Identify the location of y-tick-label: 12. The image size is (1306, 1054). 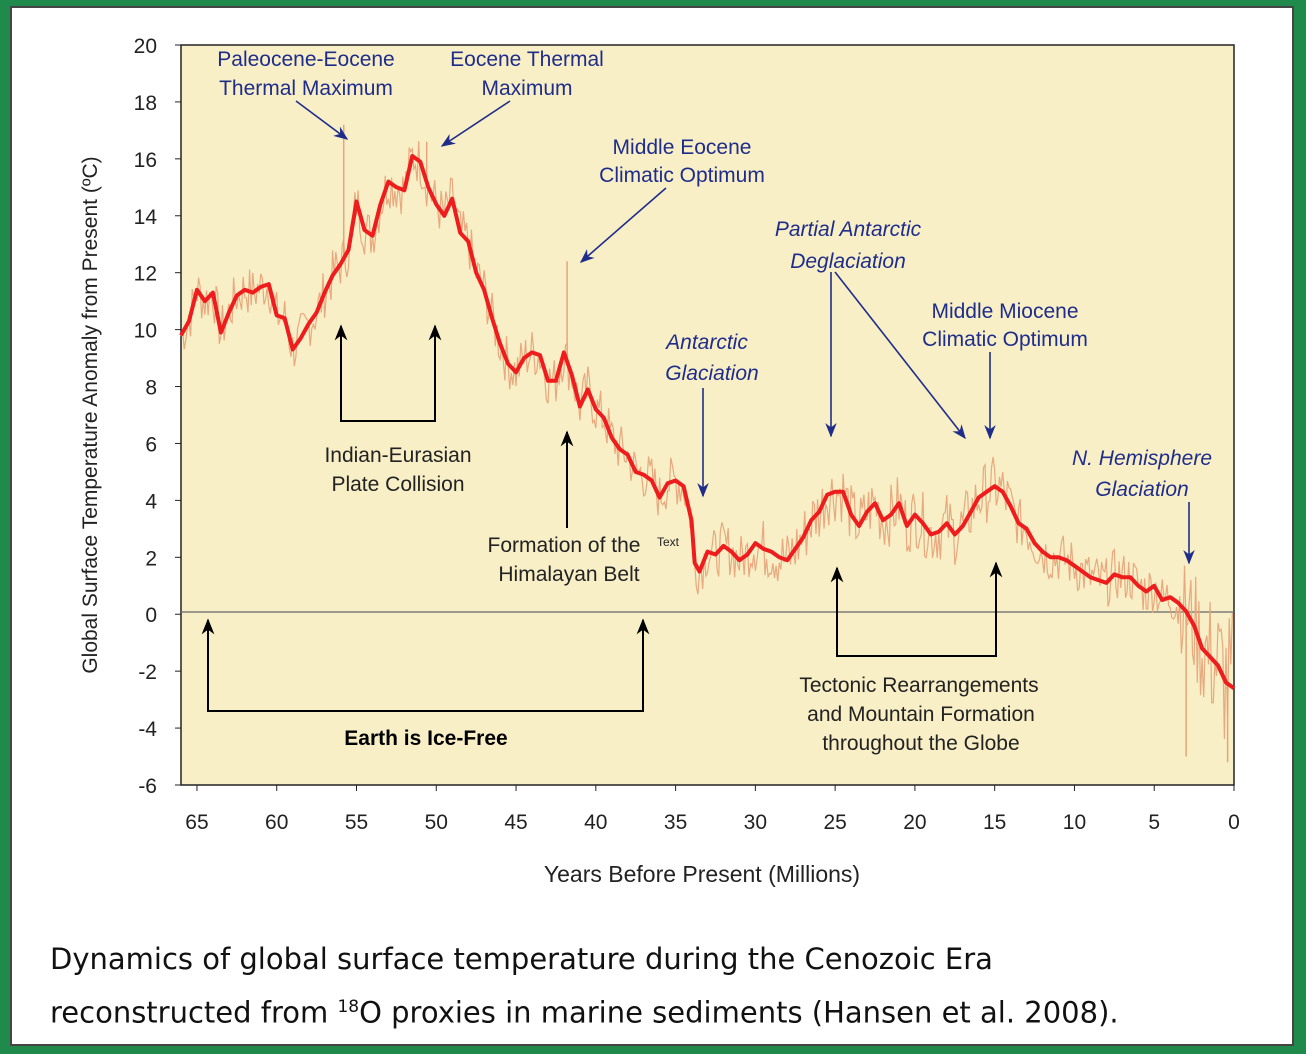
(145, 274).